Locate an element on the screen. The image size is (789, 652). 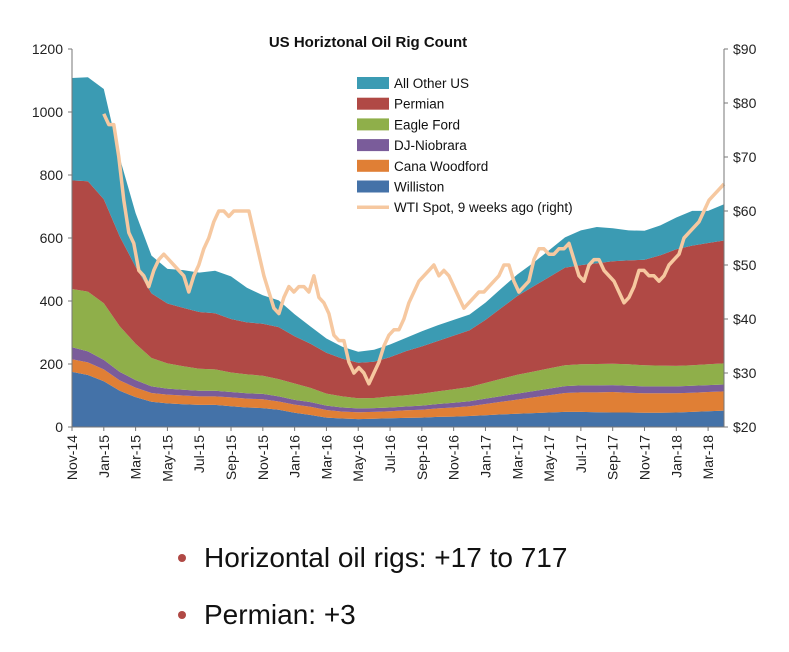
legend-item-cana-woodford: Cana Woodford is located at coordinates (422, 166).